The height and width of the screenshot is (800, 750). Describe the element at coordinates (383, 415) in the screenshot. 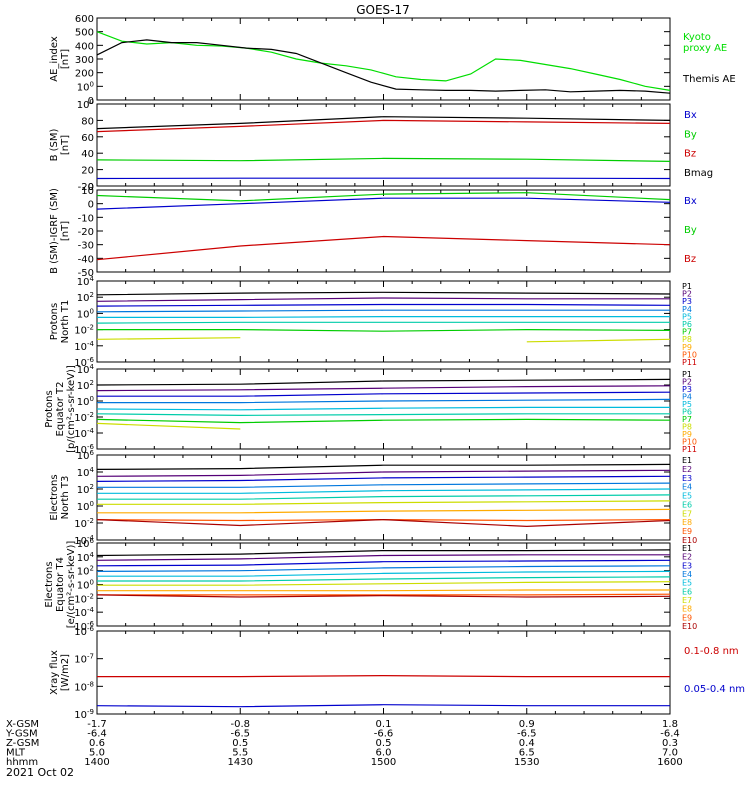

I see `series-pe-p6` at that location.